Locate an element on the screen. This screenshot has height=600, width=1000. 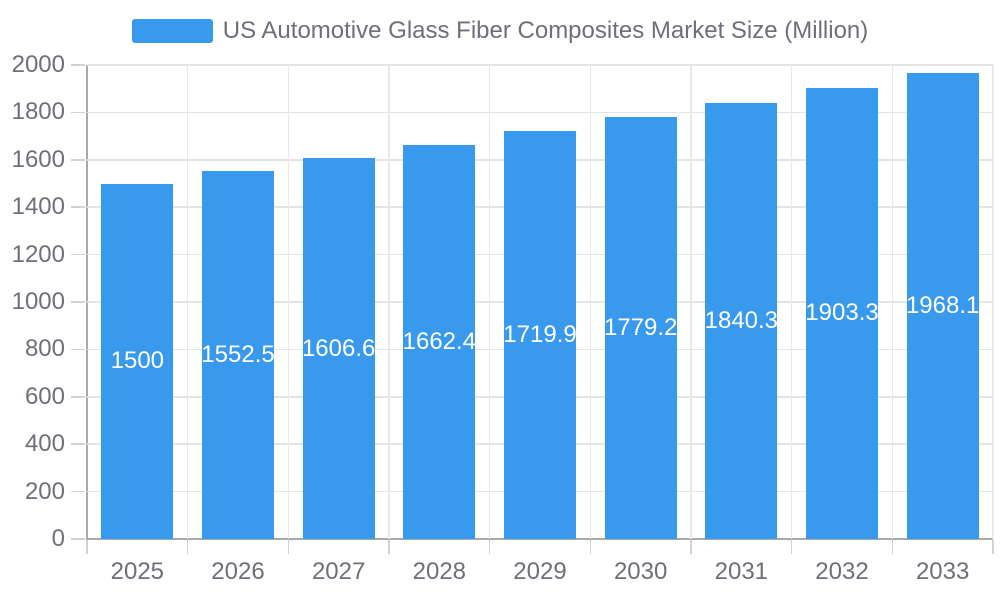
y-axis-label: 800 is located at coordinates (44, 349).